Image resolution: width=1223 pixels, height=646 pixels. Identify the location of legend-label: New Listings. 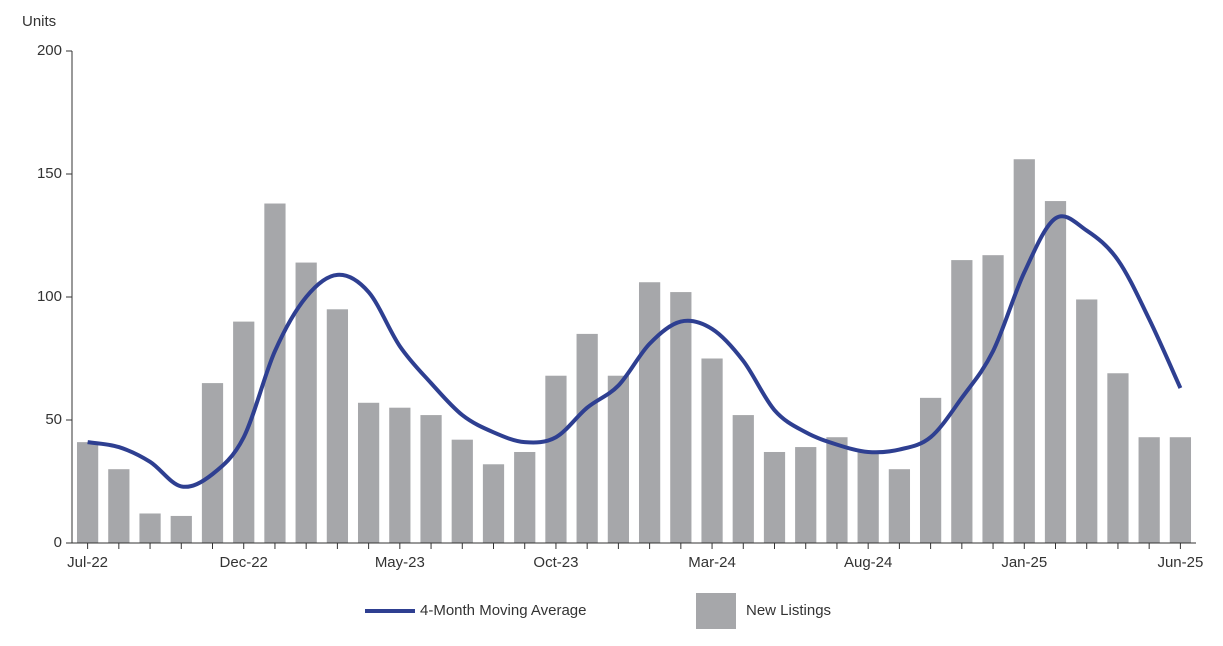
(788, 610).